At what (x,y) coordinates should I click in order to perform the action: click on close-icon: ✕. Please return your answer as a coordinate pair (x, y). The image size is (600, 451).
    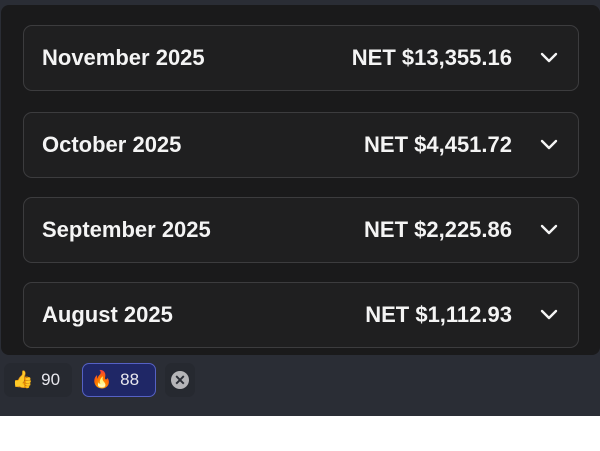
    Looking at the image, I should click on (180, 380).